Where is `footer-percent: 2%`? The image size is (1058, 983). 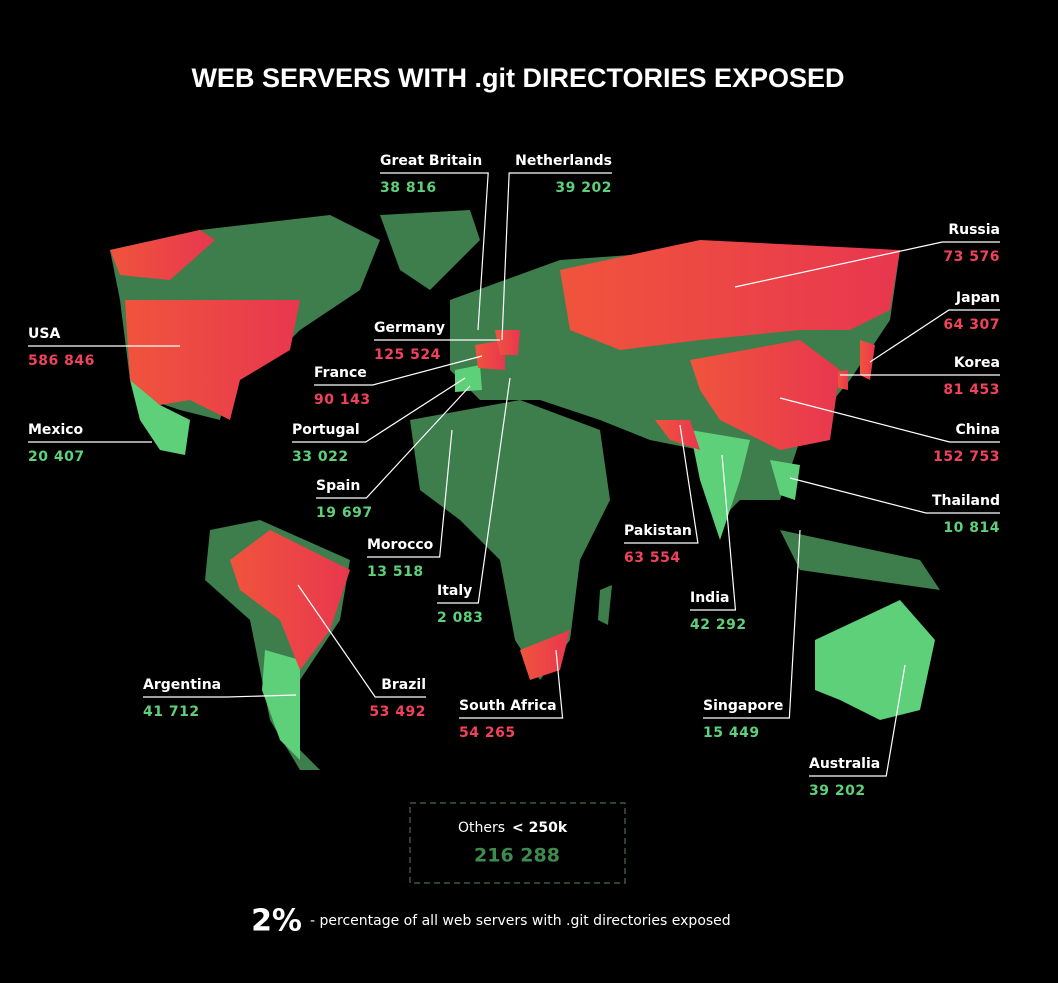 footer-percent: 2% is located at coordinates (276, 921).